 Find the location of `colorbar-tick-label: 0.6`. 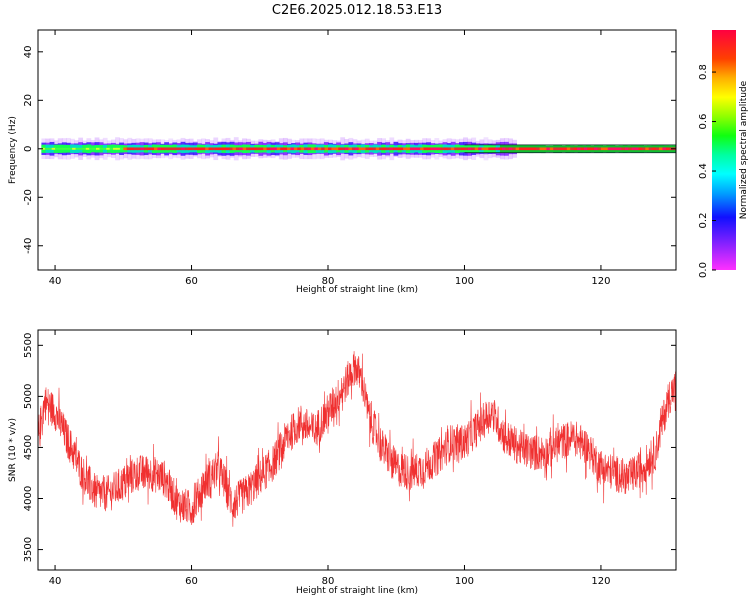

colorbar-tick-label: 0.6 is located at coordinates (703, 122).